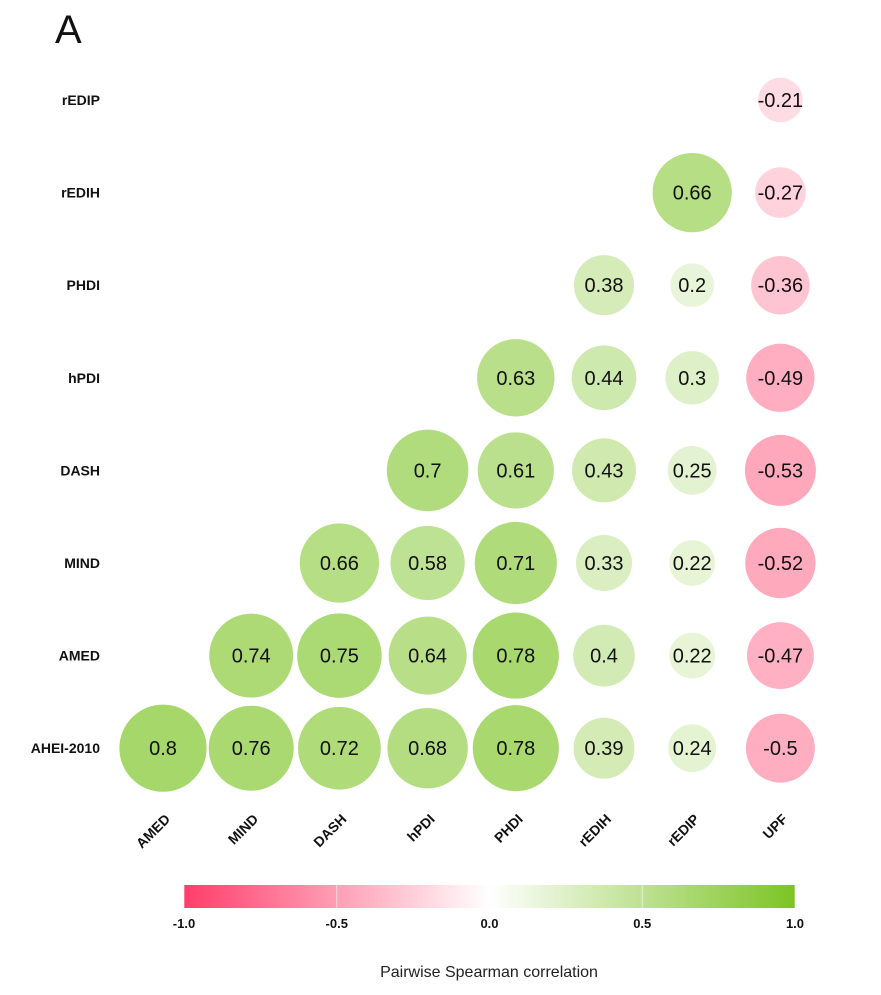 Image resolution: width=881 pixels, height=995 pixels. What do you see at coordinates (65, 424) in the screenshot?
I see `row-labels: rEDIP rEDIH PHDI hPDI DASH MIND AMED AHEI-2010` at bounding box center [65, 424].